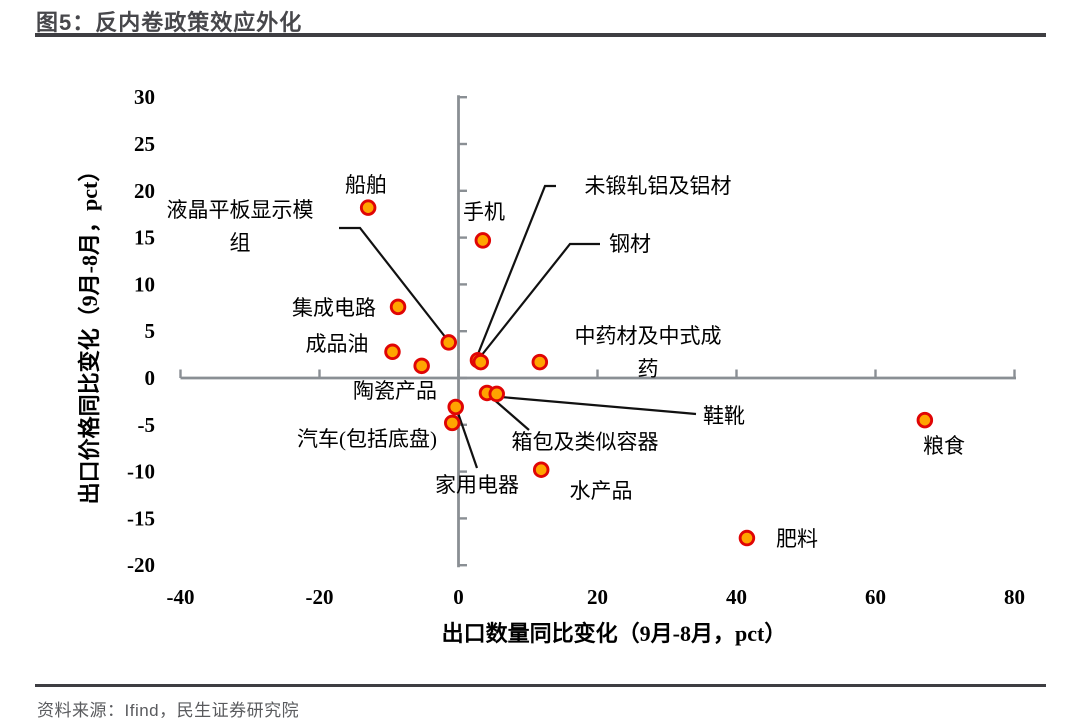 This screenshot has height=726, width=1080. What do you see at coordinates (658, 186) in the screenshot?
I see `point-label: 未锻轧铝及铝材` at bounding box center [658, 186].